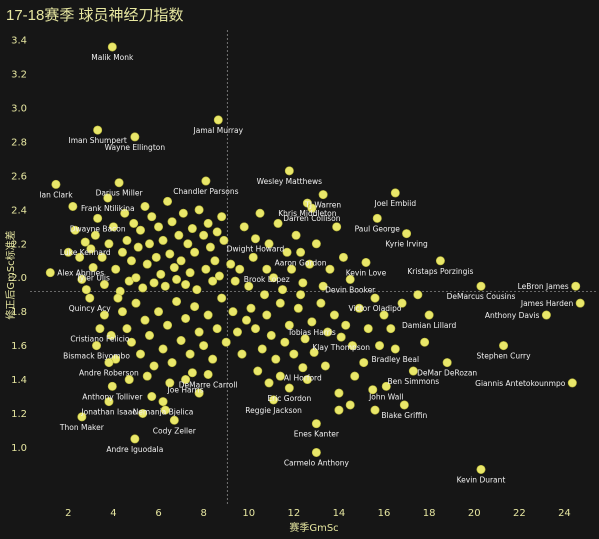 The height and width of the screenshot is (539, 599). What do you see at coordinates (564, 513) in the screenshot?
I see `x-tick-label: 24` at bounding box center [564, 513].